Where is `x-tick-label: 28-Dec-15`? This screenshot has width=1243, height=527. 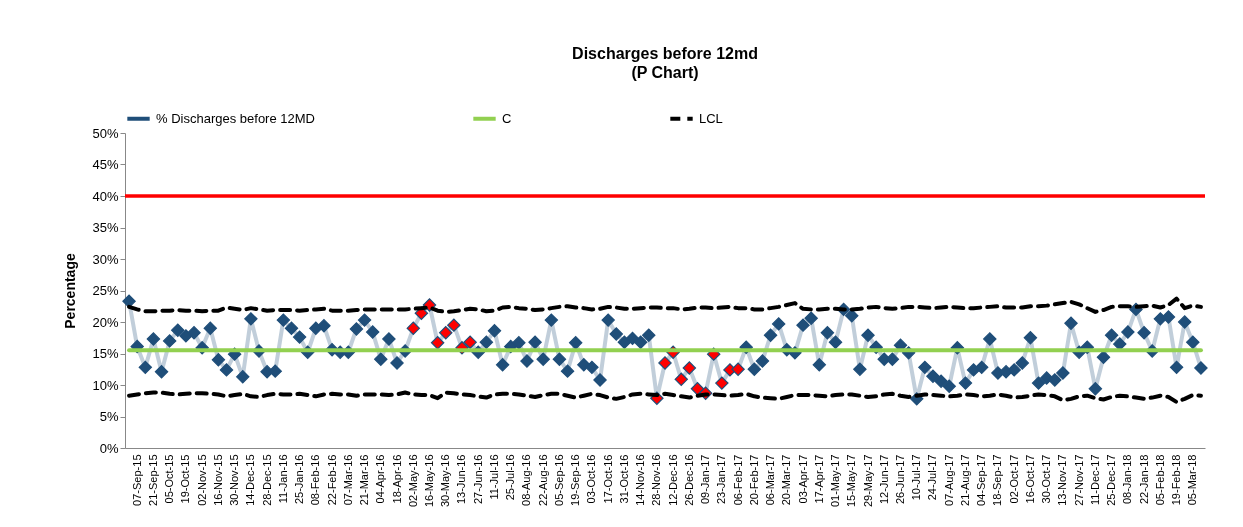 x-tick-label: 28-Dec-15 is located at coordinates (266, 480).